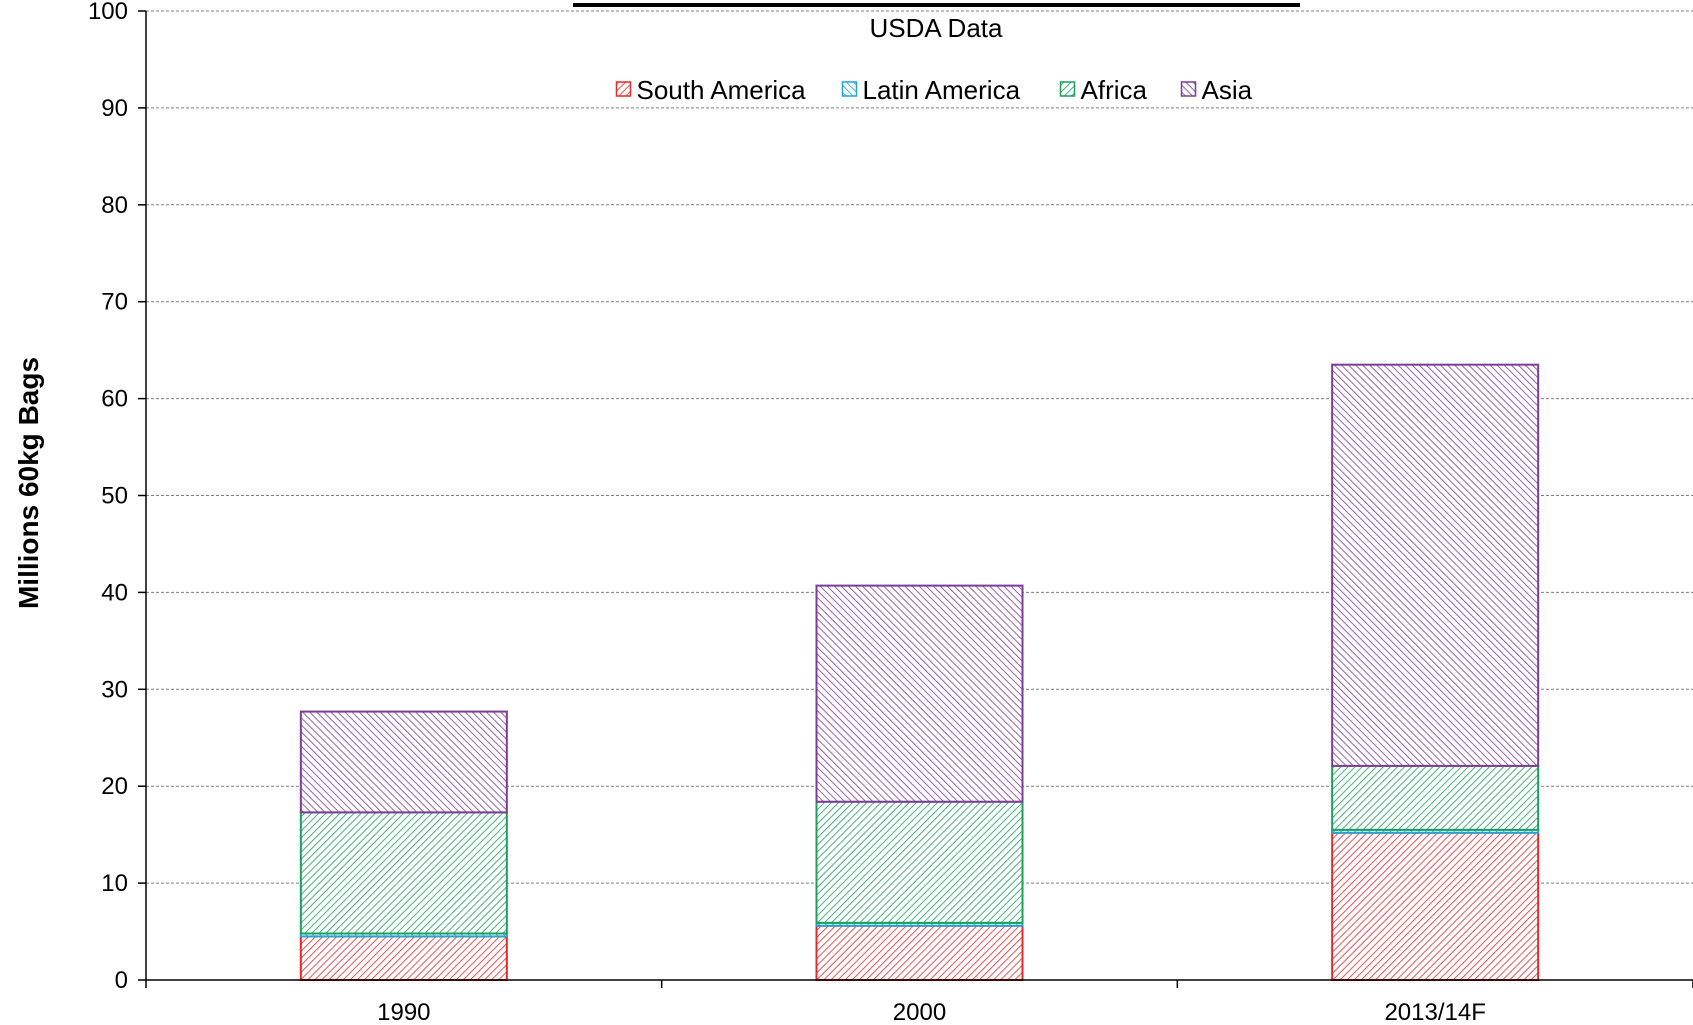 This screenshot has height=1025, width=1693. What do you see at coordinates (114, 689) in the screenshot?
I see `y-tick-label: 30` at bounding box center [114, 689].